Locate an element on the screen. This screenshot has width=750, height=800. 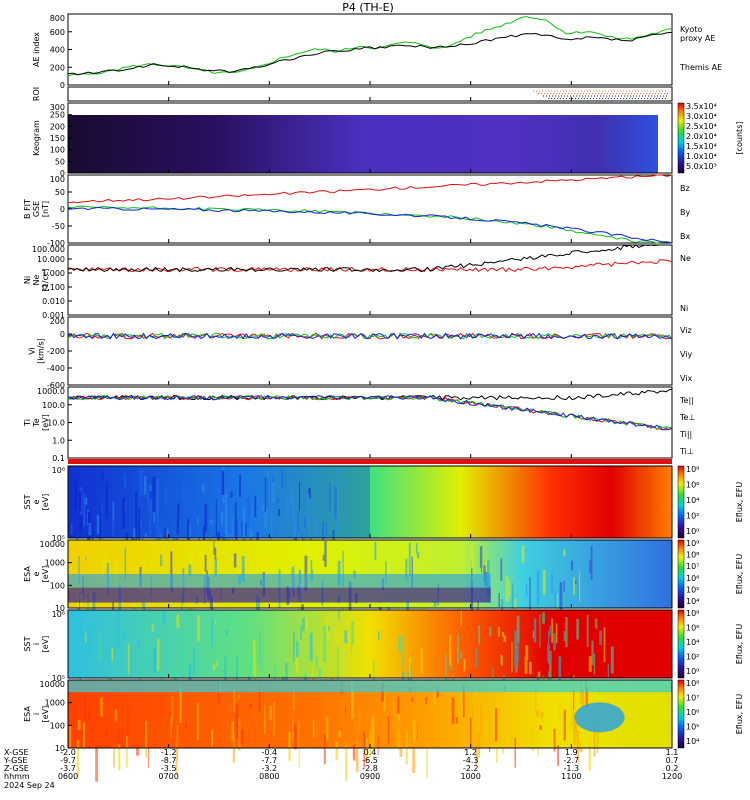
panel-velocity: 200 0 -200 -400 -600 Vi [km/s] Viz Viy Vix is located at coordinates (360, 353).